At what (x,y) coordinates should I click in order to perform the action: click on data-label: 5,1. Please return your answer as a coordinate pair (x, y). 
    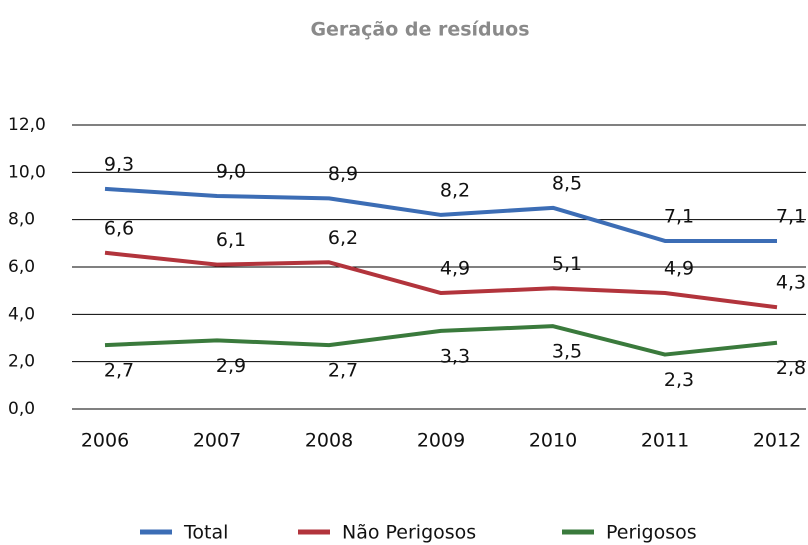
    Looking at the image, I should click on (567, 264).